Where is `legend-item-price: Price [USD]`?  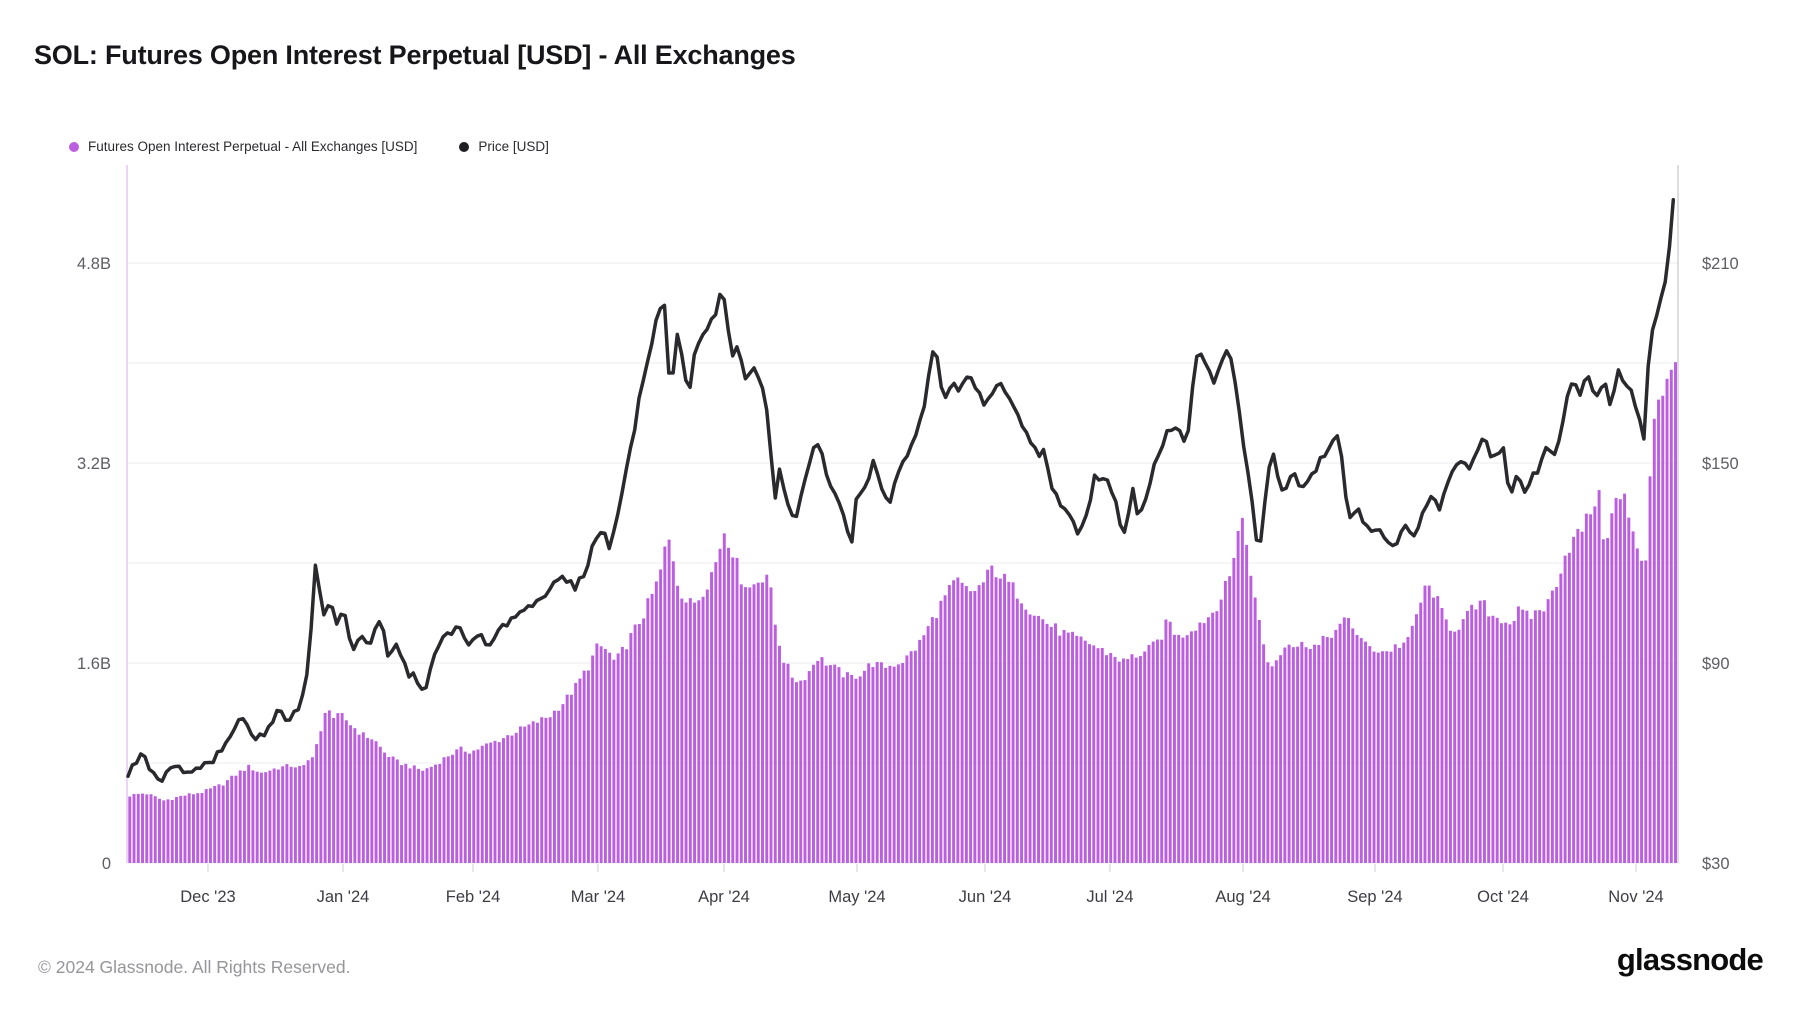
legend-item-price: Price [USD] is located at coordinates (504, 146).